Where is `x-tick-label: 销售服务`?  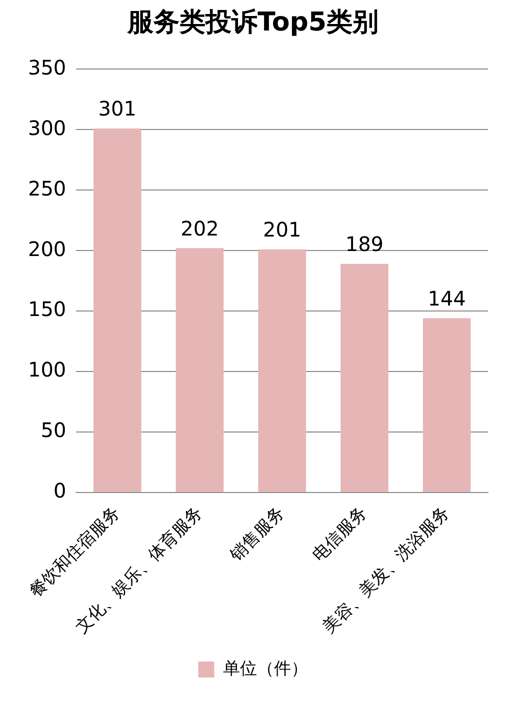
x-tick-label: 销售服务 is located at coordinates (257, 534).